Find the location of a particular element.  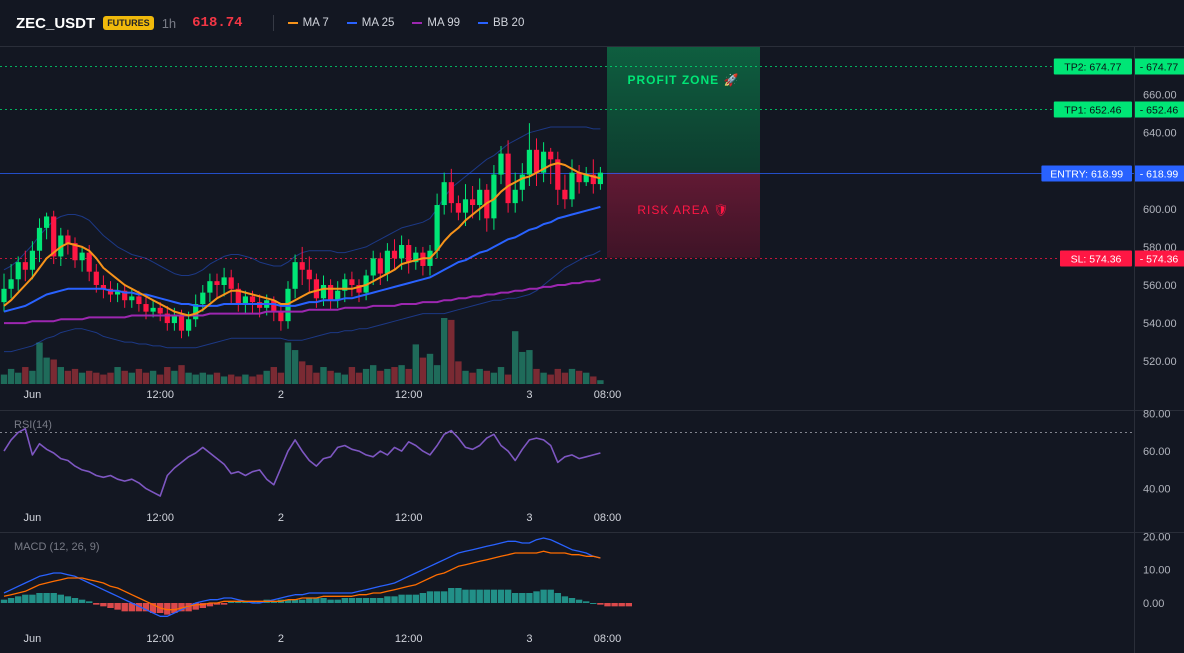

legend-ma25: MA 25 is located at coordinates (370, 23).